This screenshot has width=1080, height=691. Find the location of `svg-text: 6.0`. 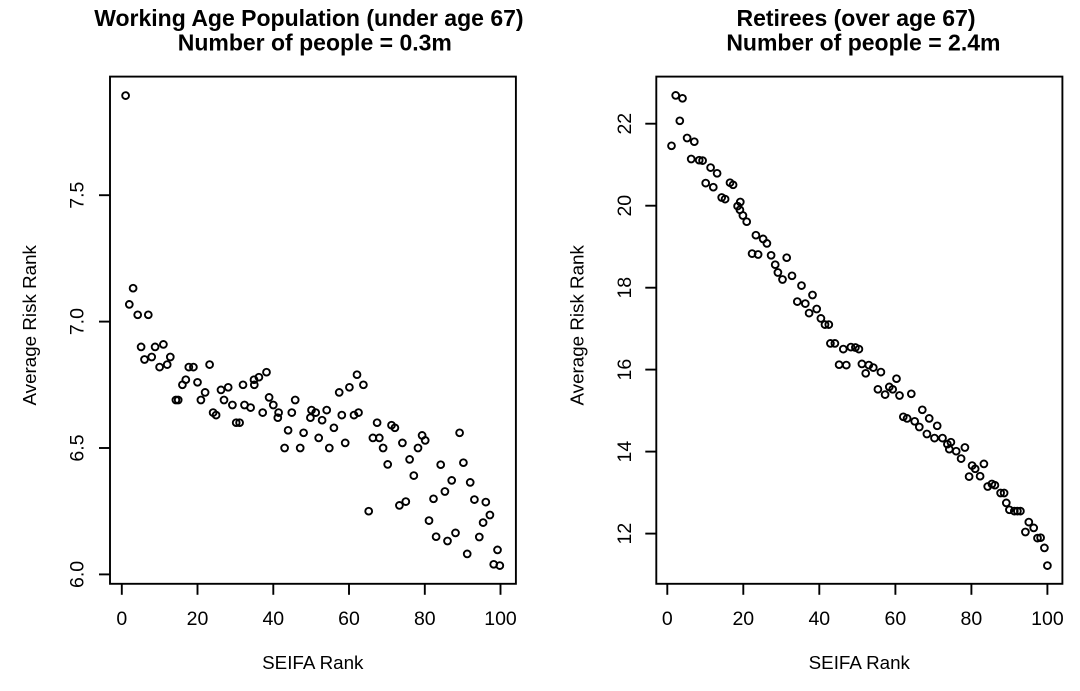

svg-text: 6.0 is located at coordinates (78, 574).